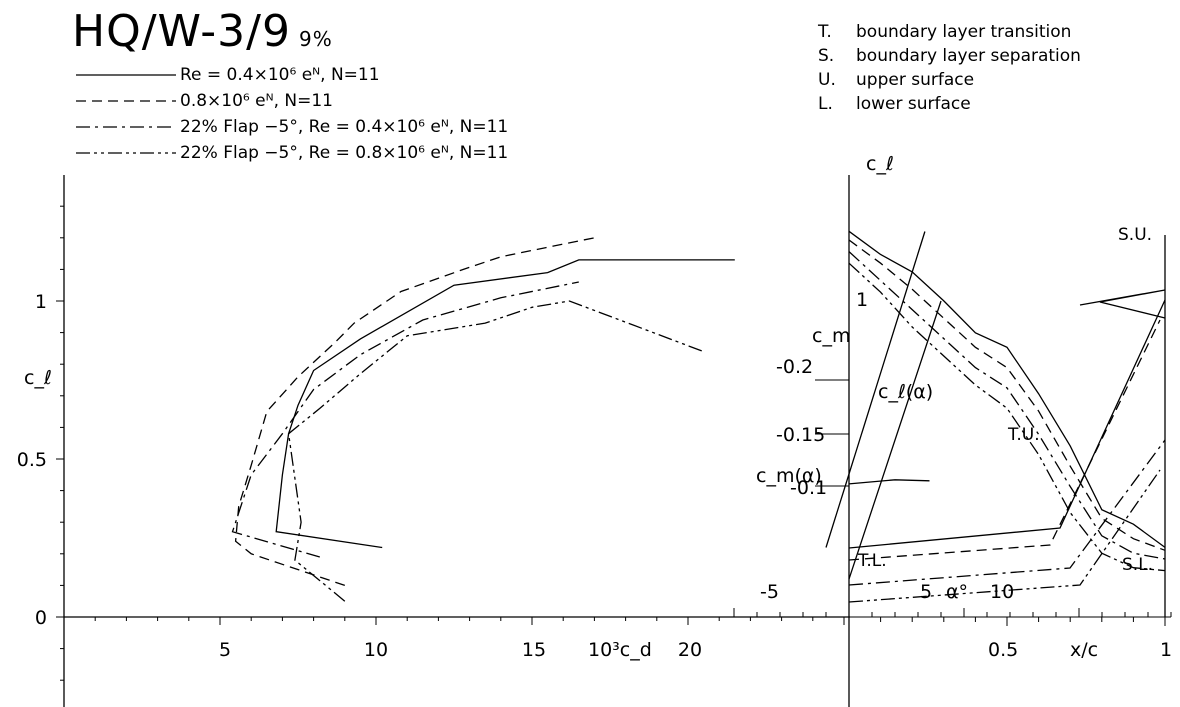 This screenshot has width=1180, height=707. Describe the element at coordinates (32, 460) in the screenshot. I see `y-tick-label: 0.5` at that location.